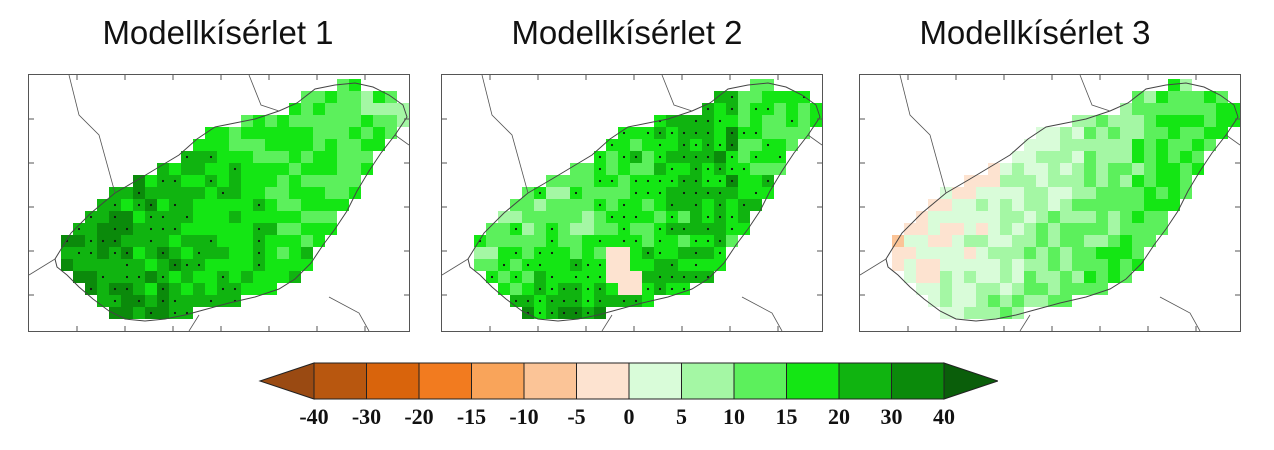  I want to click on colorbar-tick-label: -15, so click(471, 416).